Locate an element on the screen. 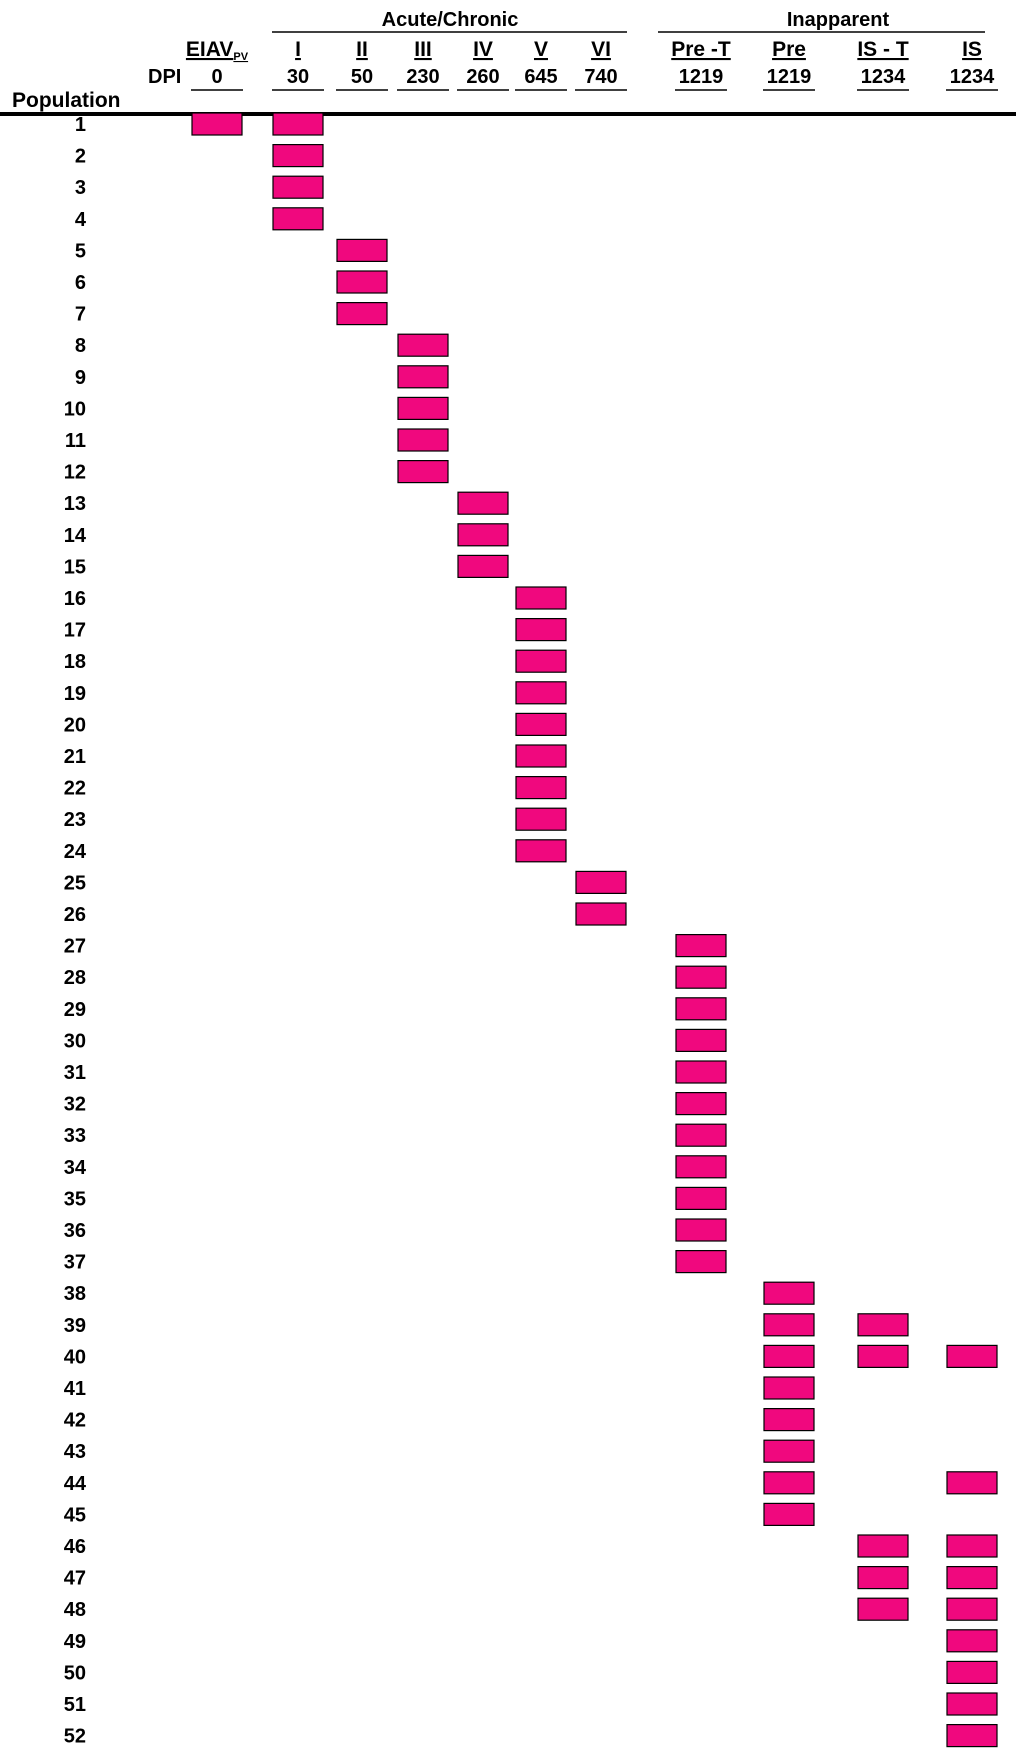 This screenshot has height=1760, width=1024. population-row: 37 is located at coordinates (395, 1261).